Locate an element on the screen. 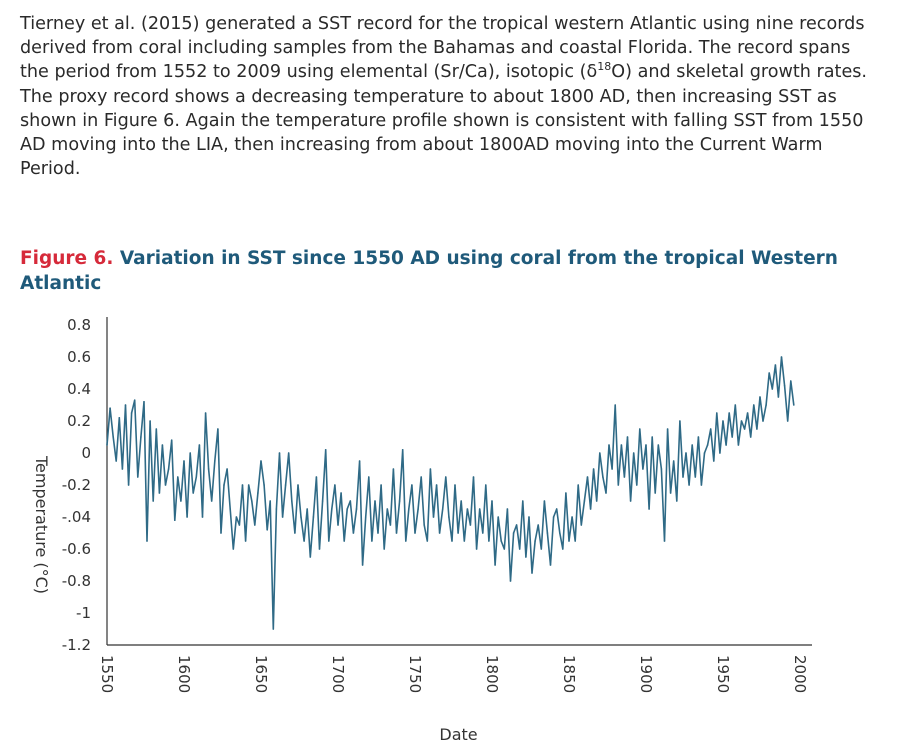 This screenshot has width=898, height=750. x-tick-label: 1950 is located at coordinates (723, 674).